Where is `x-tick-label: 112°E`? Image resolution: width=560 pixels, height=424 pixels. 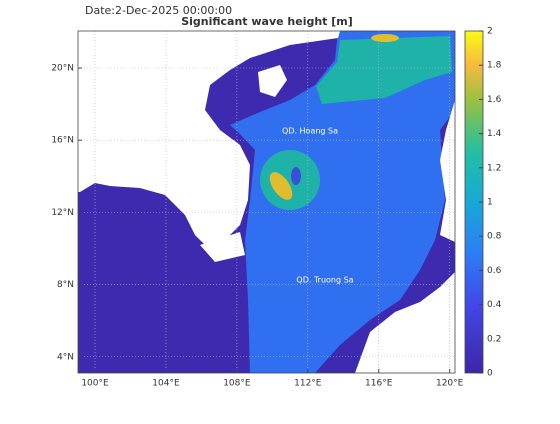 x-tick-label: 112°E is located at coordinates (308, 384).